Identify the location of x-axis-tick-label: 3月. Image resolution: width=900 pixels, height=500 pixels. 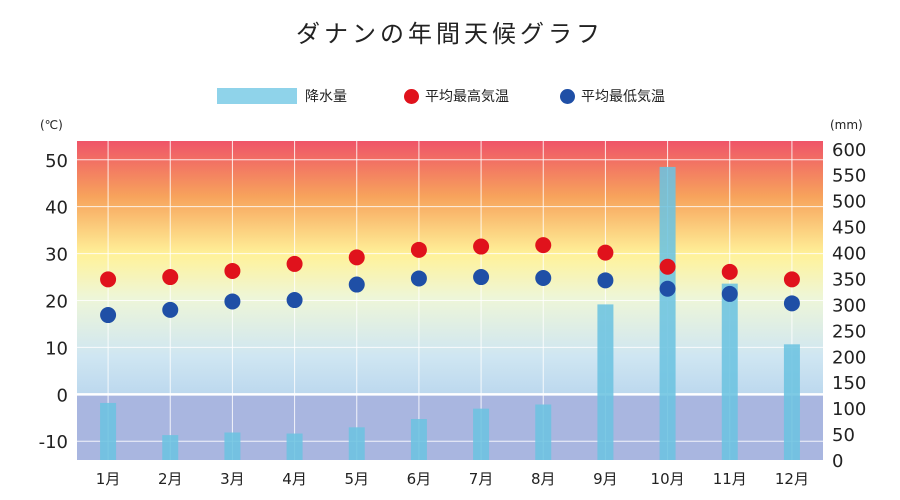
(232, 479).